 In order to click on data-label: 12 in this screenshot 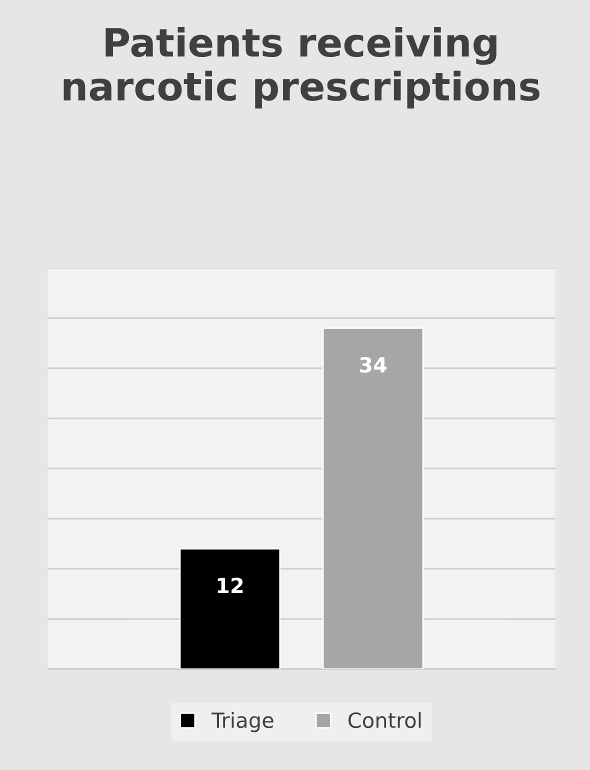, I will do `click(230, 586)`.